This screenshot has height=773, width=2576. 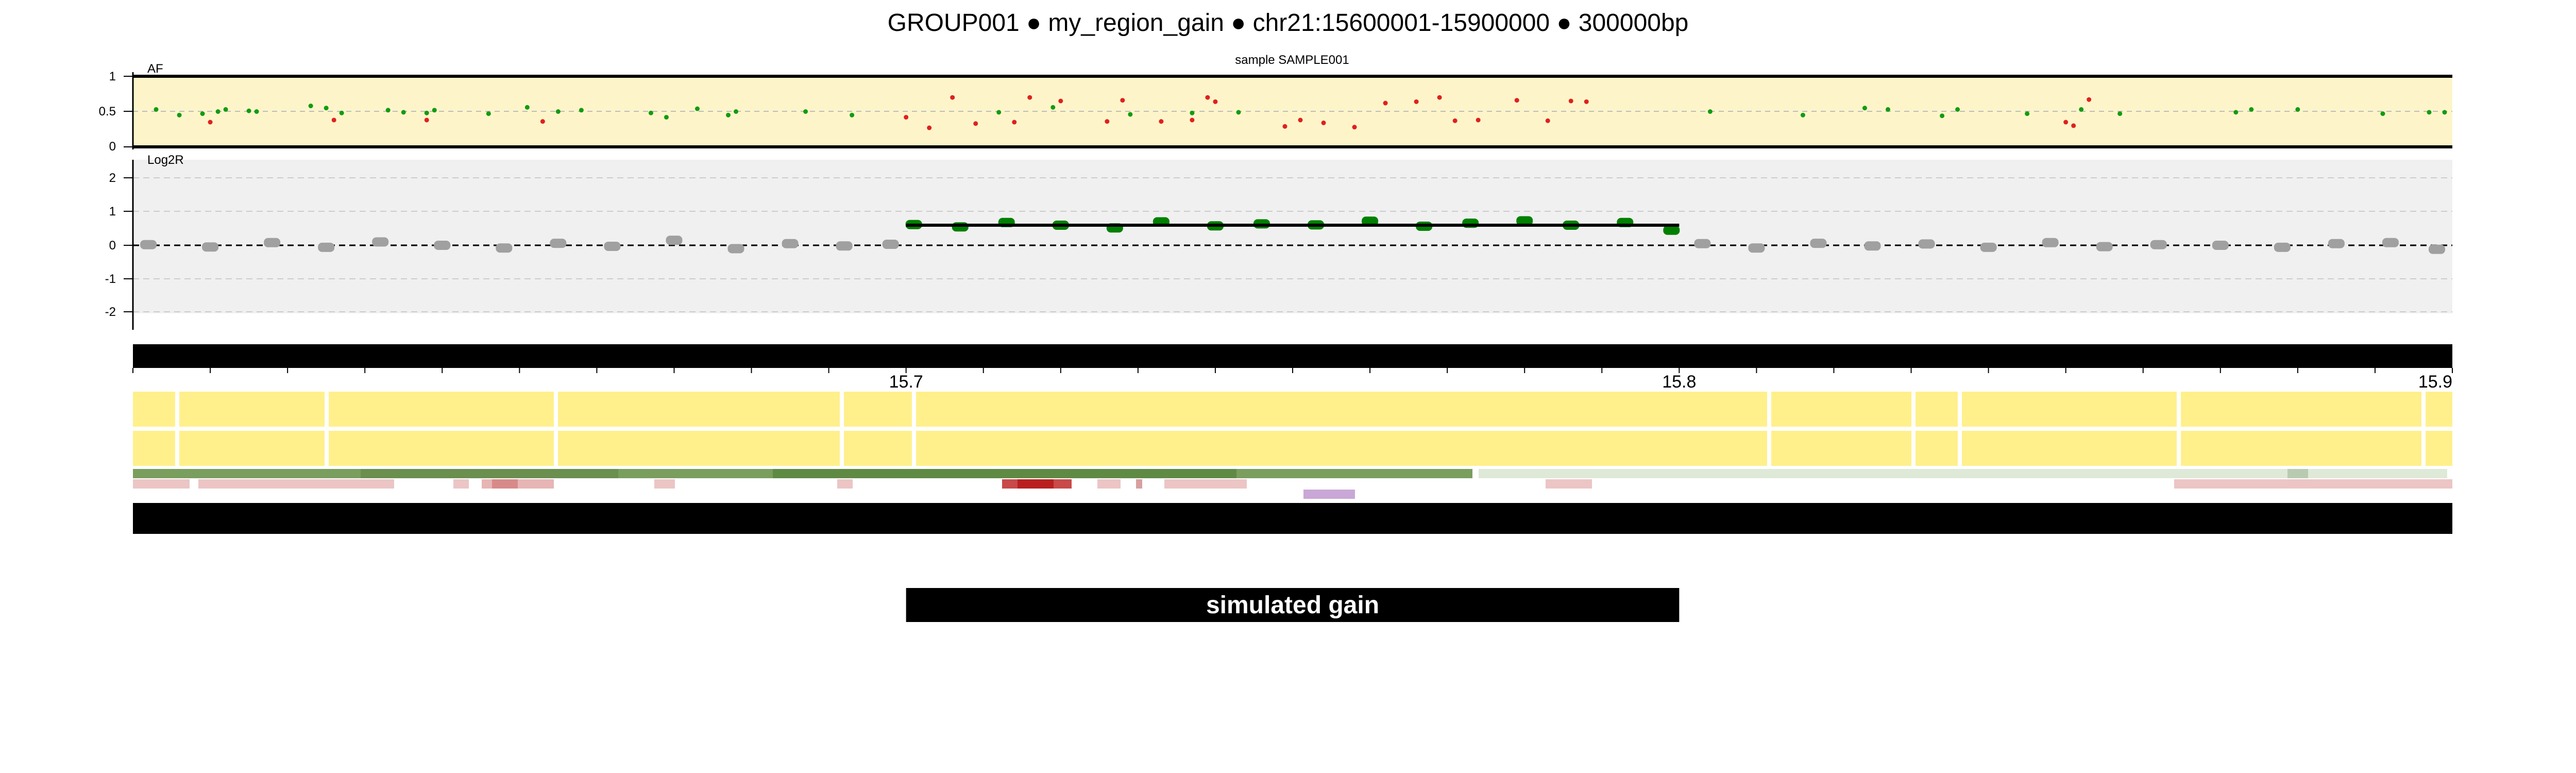 What do you see at coordinates (112, 246) in the screenshot?
I see `log2r-tick-label: 0` at bounding box center [112, 246].